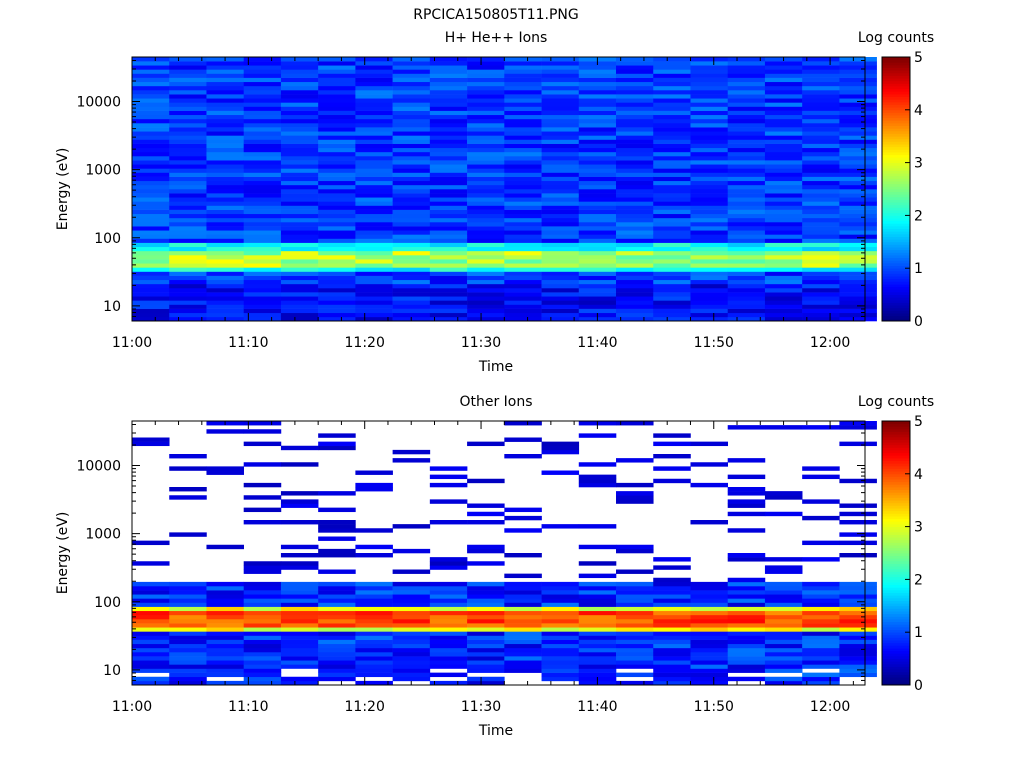 This screenshot has height=768, width=1024. I want to click on y-tick-label: 10000, so click(98, 467).